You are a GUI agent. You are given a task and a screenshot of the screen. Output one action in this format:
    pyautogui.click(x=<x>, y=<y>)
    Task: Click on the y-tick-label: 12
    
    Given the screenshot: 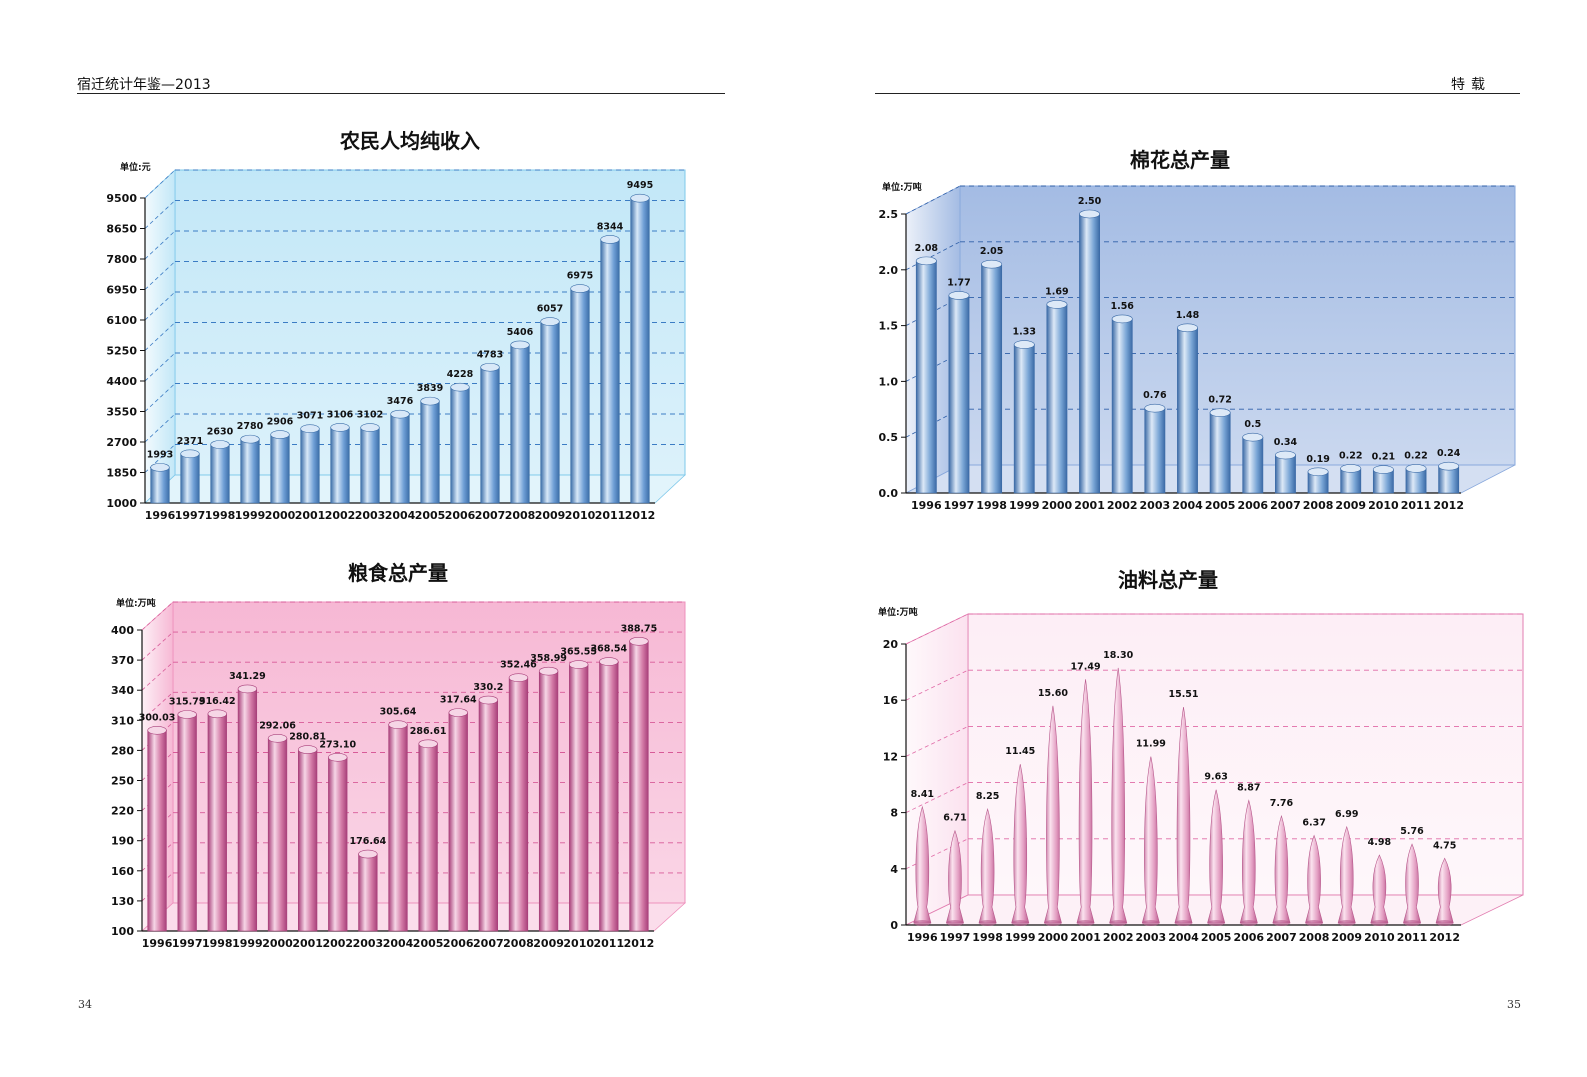 What is the action you would take?
    pyautogui.click(x=890, y=756)
    